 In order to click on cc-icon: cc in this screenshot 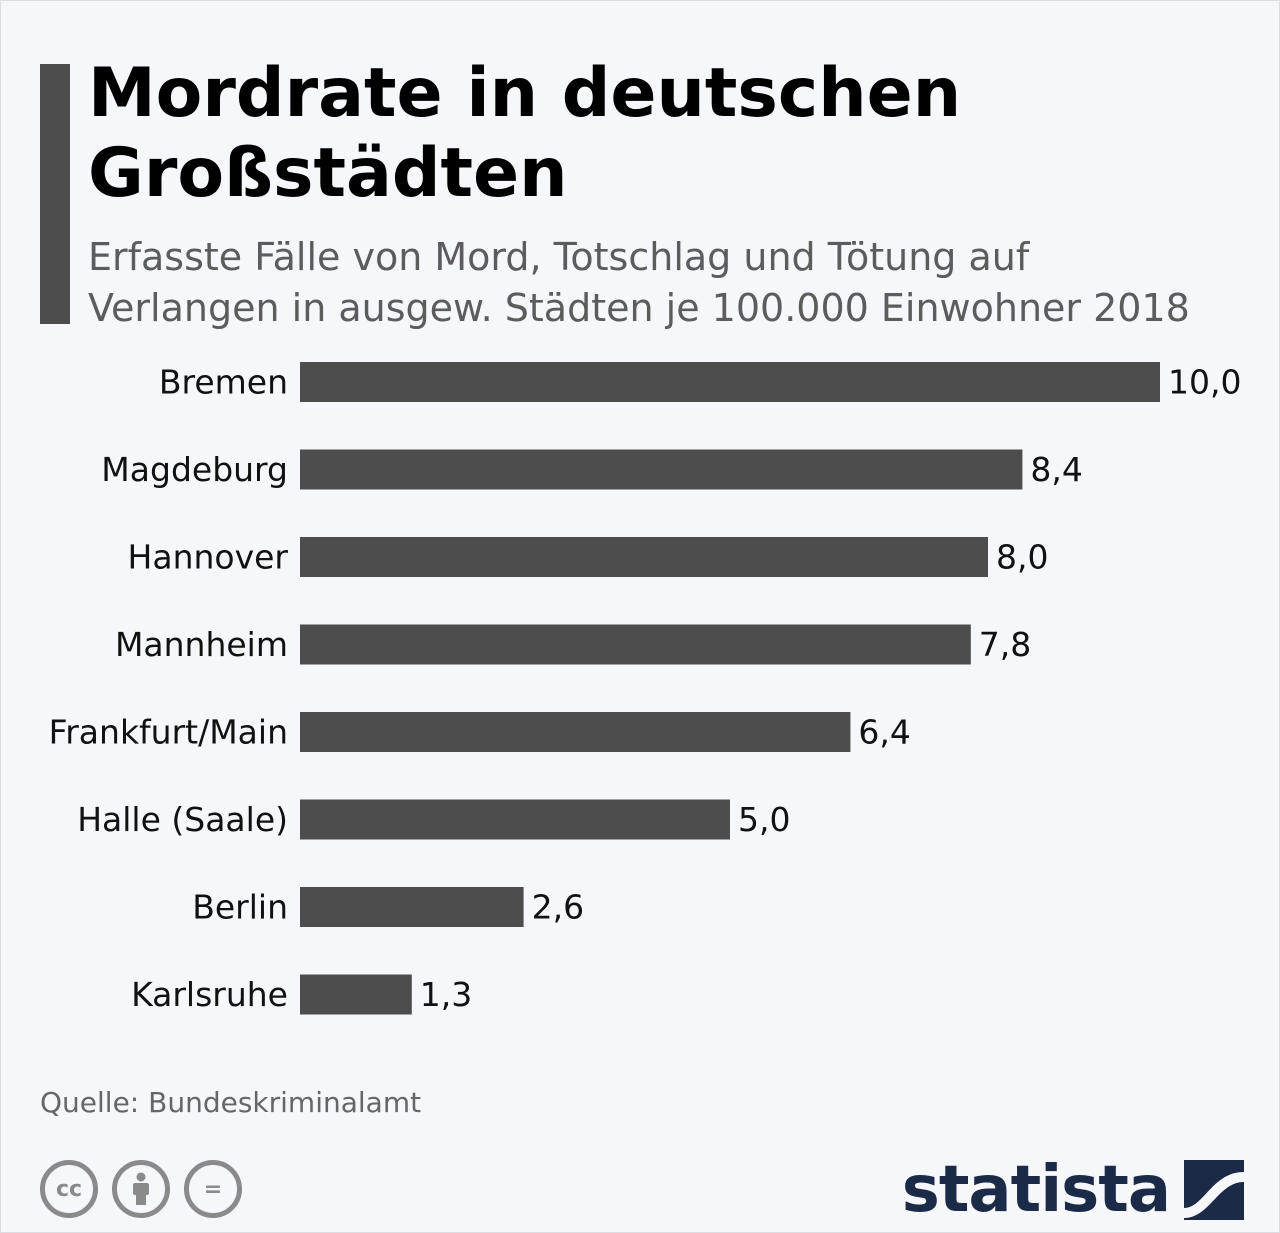, I will do `click(69, 1189)`.